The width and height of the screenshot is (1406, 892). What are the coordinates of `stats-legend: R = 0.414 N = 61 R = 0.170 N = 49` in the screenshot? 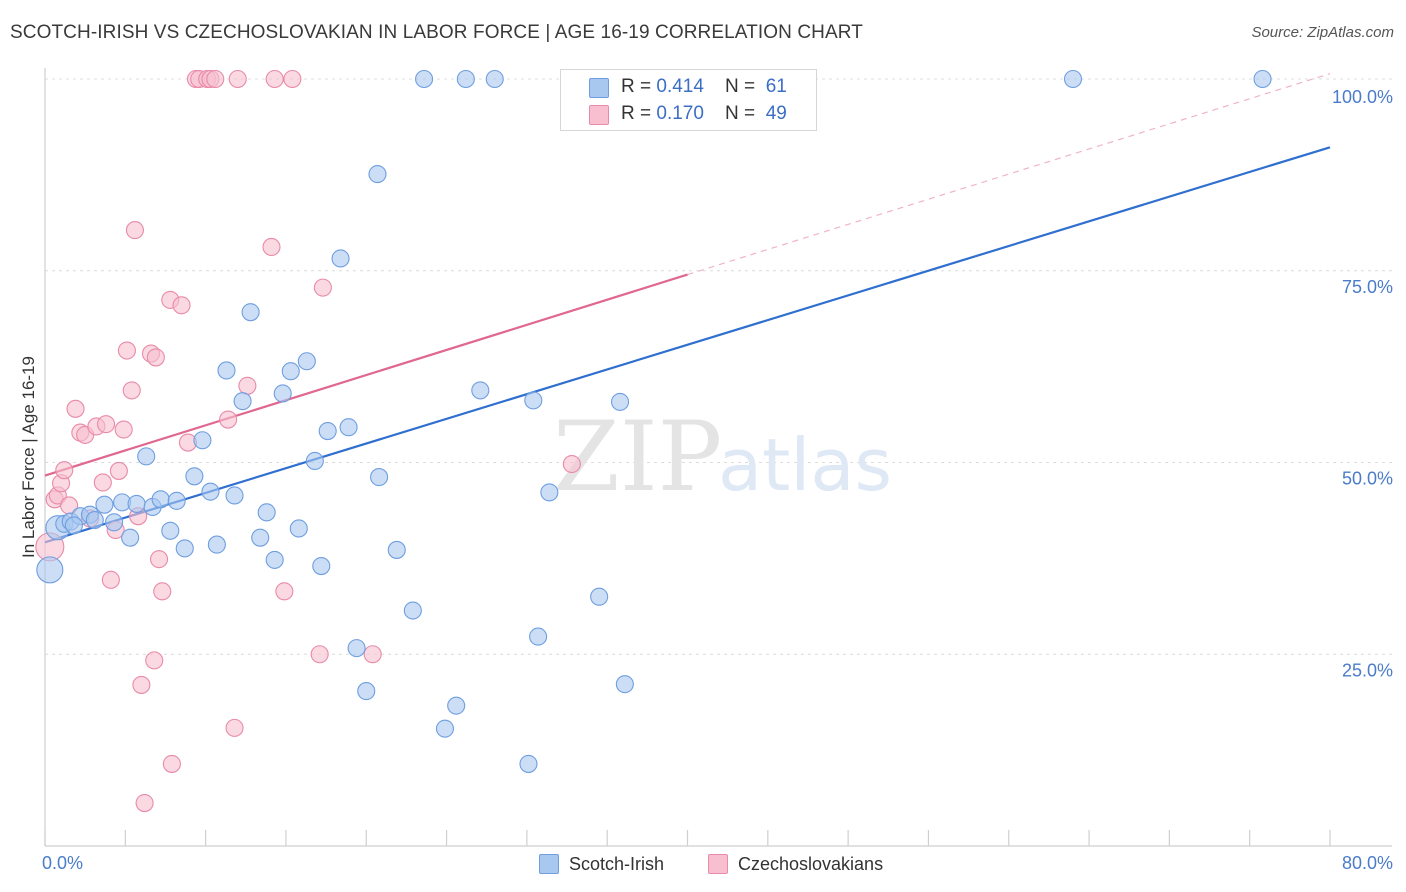 It's located at (688, 100).